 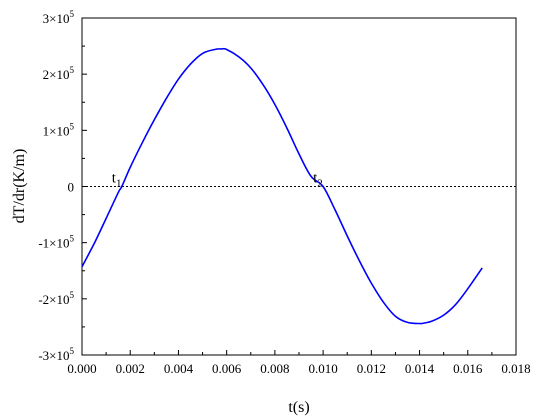 I want to click on y-tick-label: 1×10⁵, so click(x=59, y=129).